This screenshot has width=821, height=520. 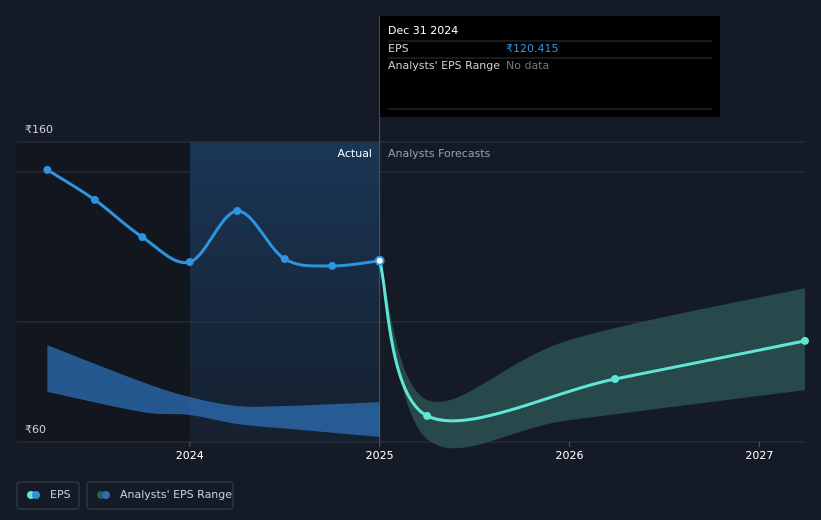 What do you see at coordinates (213, 218) in the screenshot?
I see `eps-line` at bounding box center [213, 218].